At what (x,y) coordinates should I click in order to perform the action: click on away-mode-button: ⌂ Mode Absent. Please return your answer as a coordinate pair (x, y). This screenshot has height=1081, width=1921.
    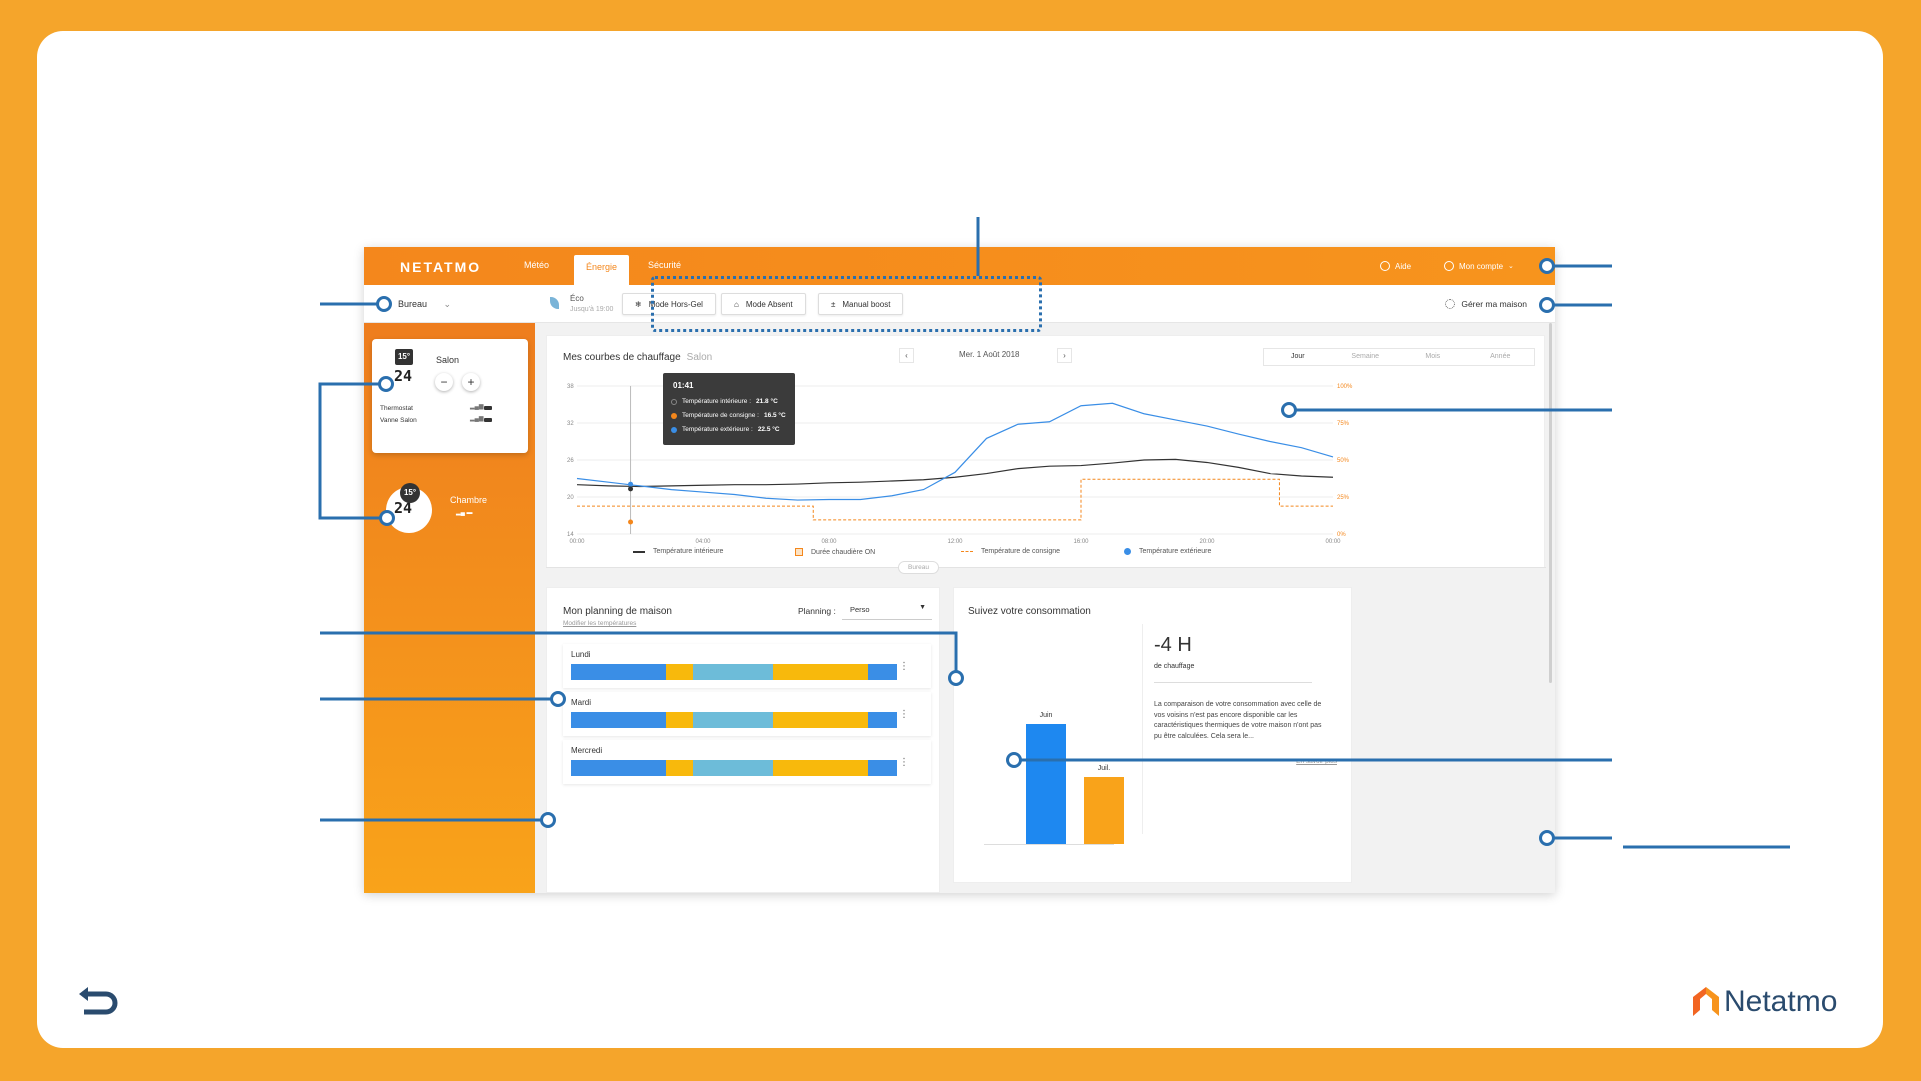
    Looking at the image, I should click on (763, 304).